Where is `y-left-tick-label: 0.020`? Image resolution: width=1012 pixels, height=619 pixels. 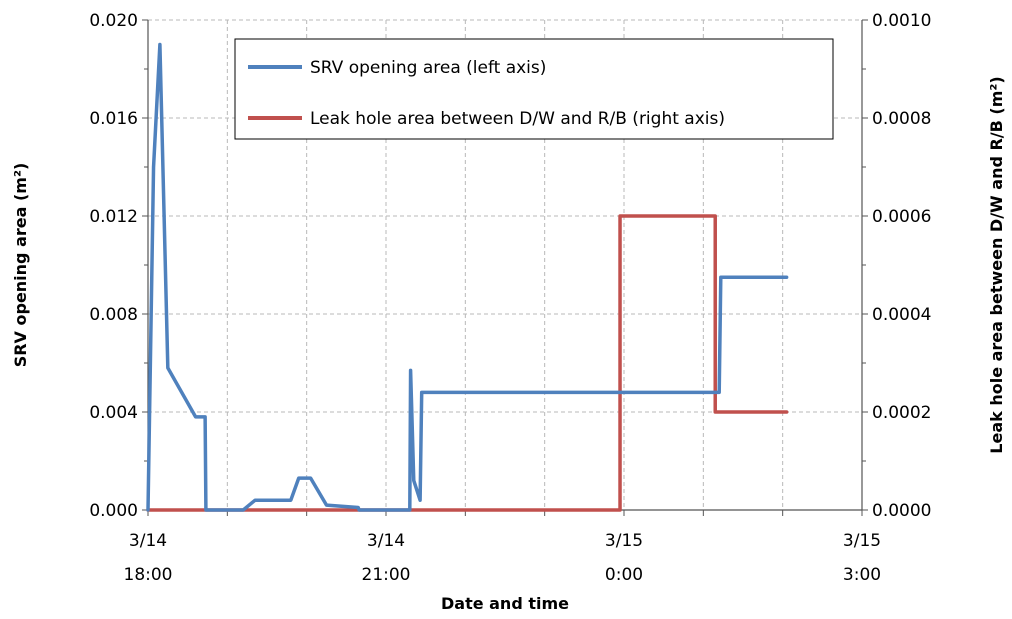
y-left-tick-label: 0.020 is located at coordinates (113, 21).